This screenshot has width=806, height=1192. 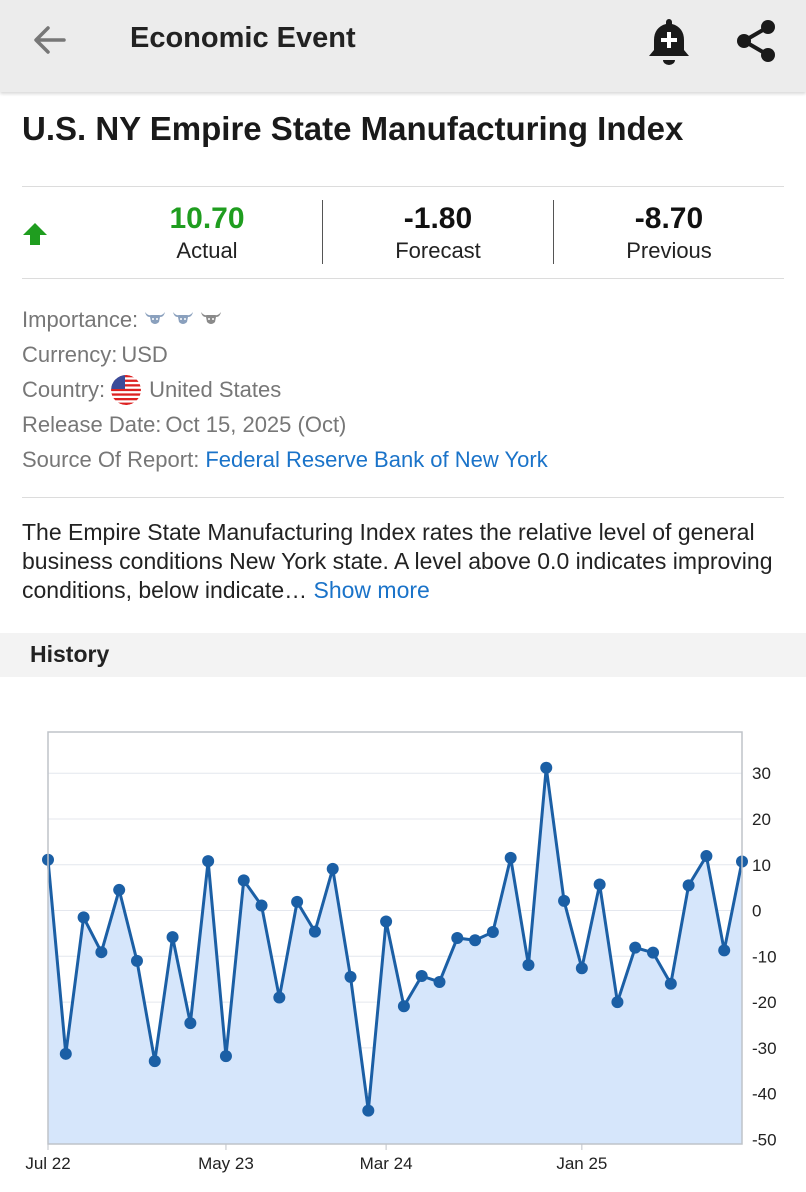 What do you see at coordinates (144, 354) in the screenshot?
I see `currency-value: USD` at bounding box center [144, 354].